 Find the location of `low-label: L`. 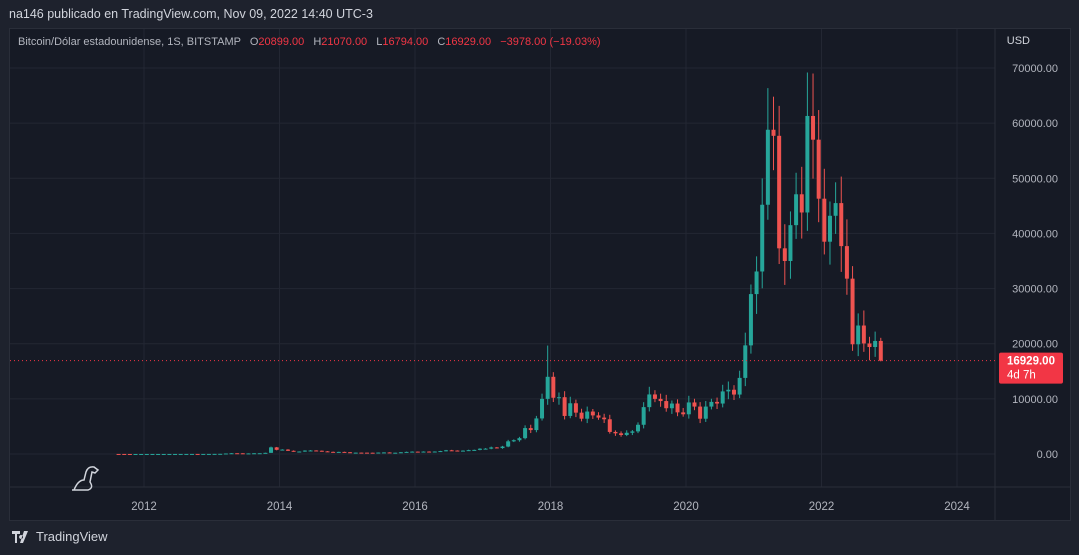

low-label: L is located at coordinates (379, 42).